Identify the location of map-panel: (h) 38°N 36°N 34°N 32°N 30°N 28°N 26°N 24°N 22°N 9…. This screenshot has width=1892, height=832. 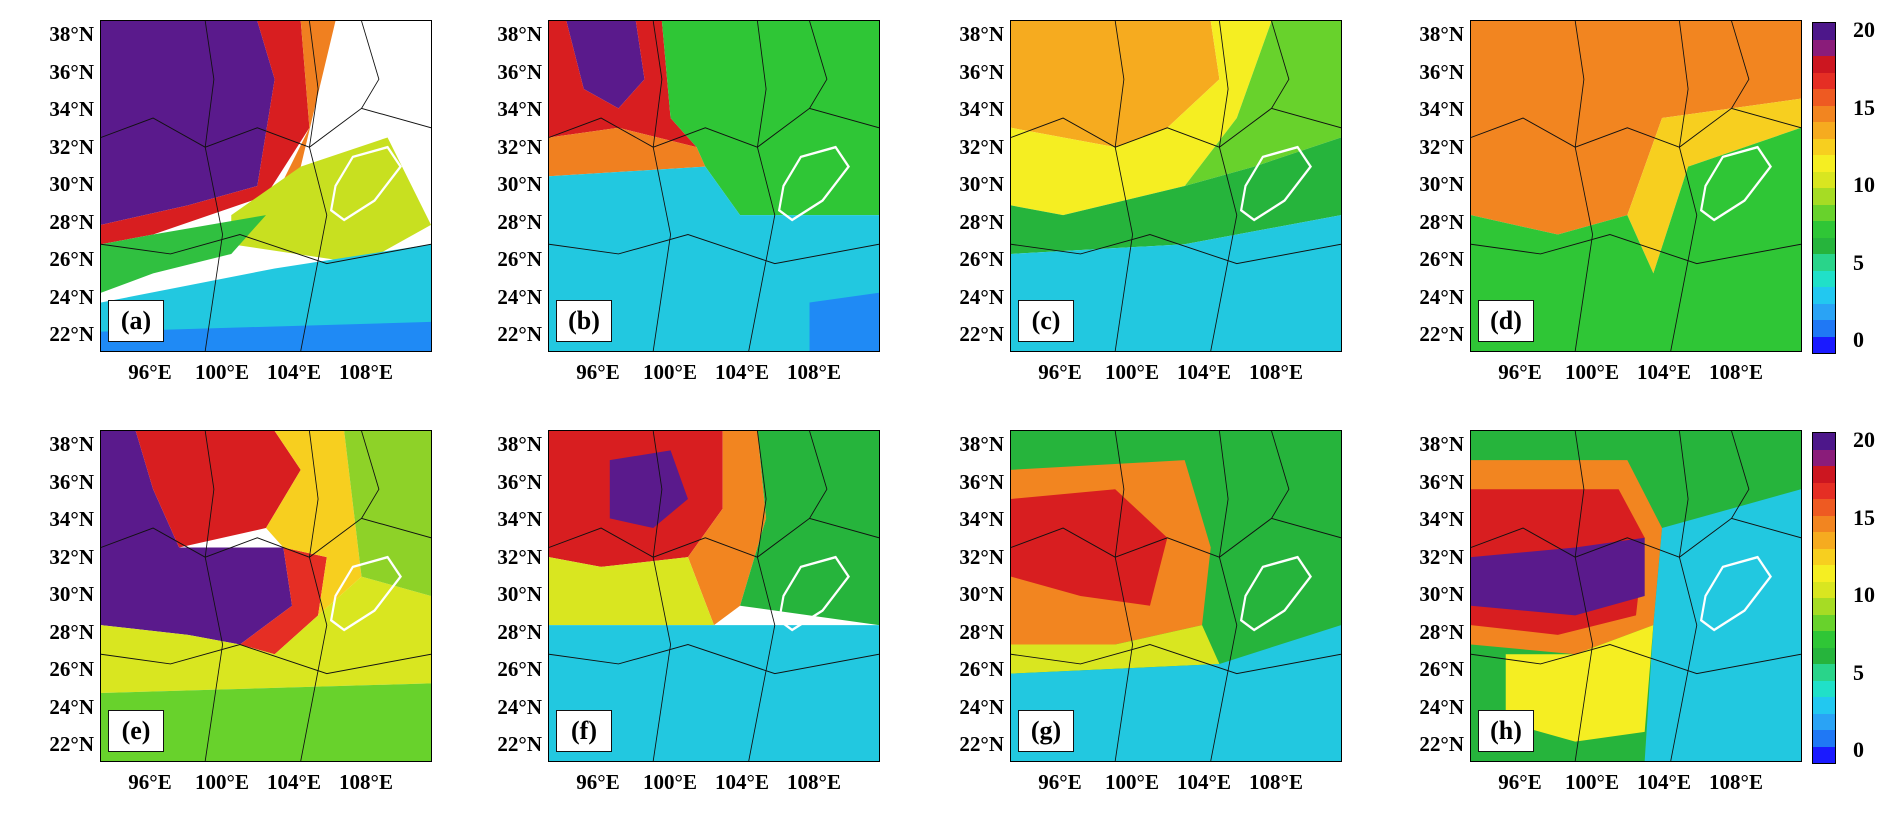
(1610, 612).